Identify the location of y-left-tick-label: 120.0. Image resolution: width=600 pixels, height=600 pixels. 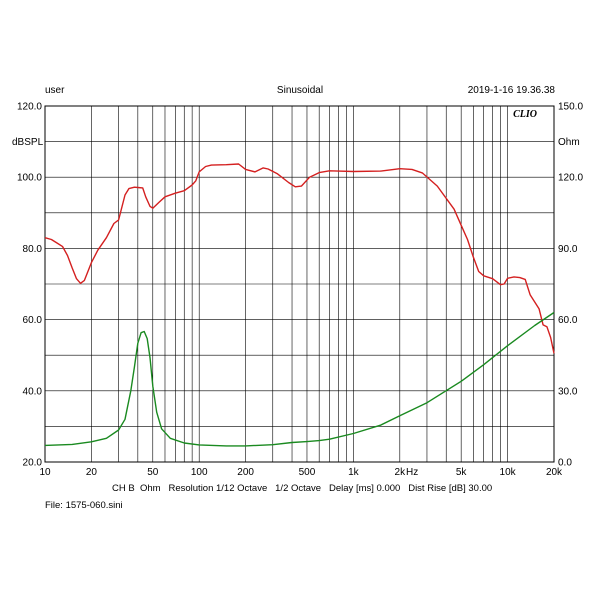
(29, 107).